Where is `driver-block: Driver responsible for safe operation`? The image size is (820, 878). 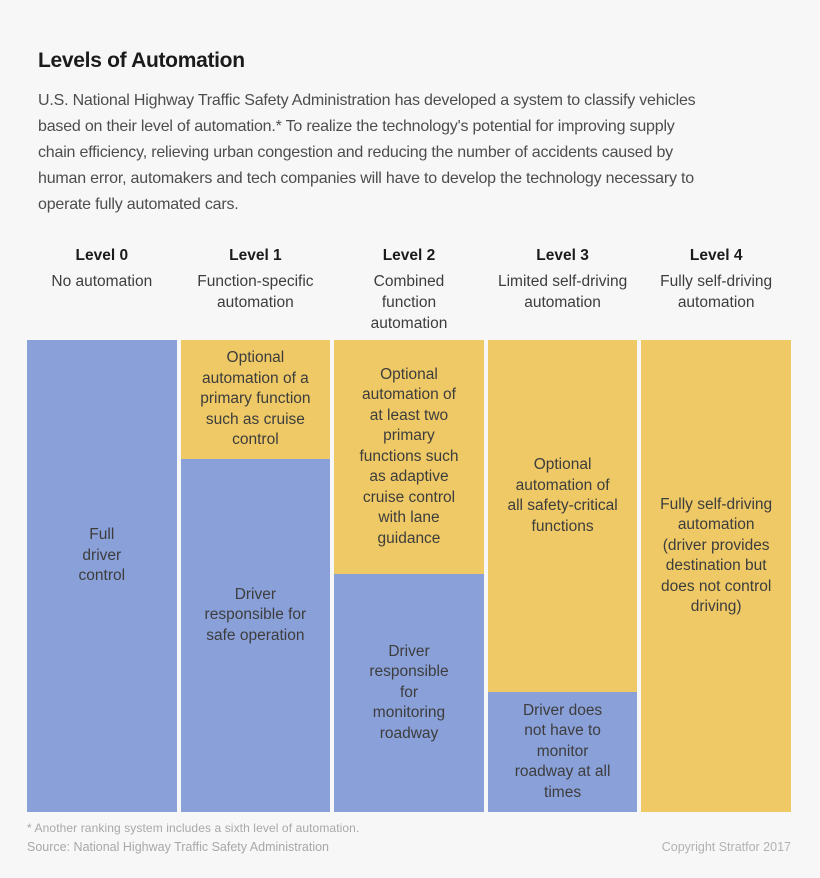
driver-block: Driver responsible for safe operation is located at coordinates (255, 635).